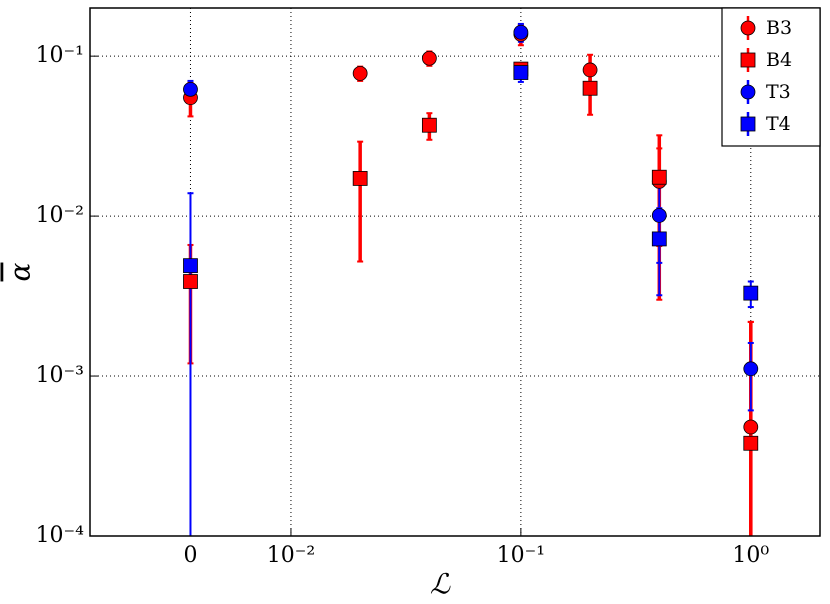 The width and height of the screenshot is (830, 604). What do you see at coordinates (440, 584) in the screenshot?
I see `x-axis-label: ℒ` at bounding box center [440, 584].